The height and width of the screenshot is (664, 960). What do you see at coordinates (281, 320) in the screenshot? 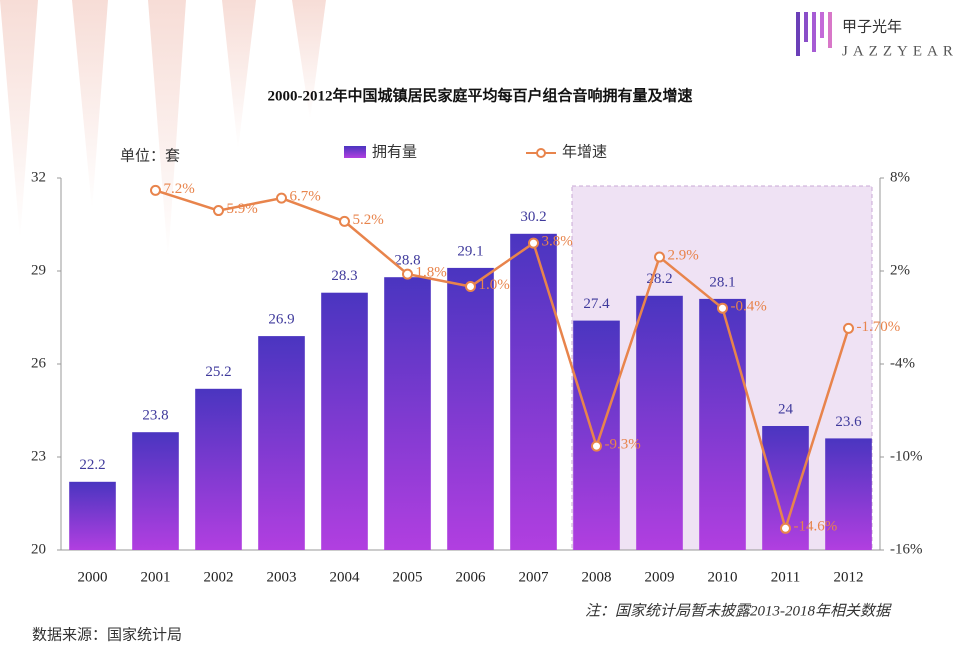
I see `bar-value-label: 26.9` at bounding box center [281, 320].